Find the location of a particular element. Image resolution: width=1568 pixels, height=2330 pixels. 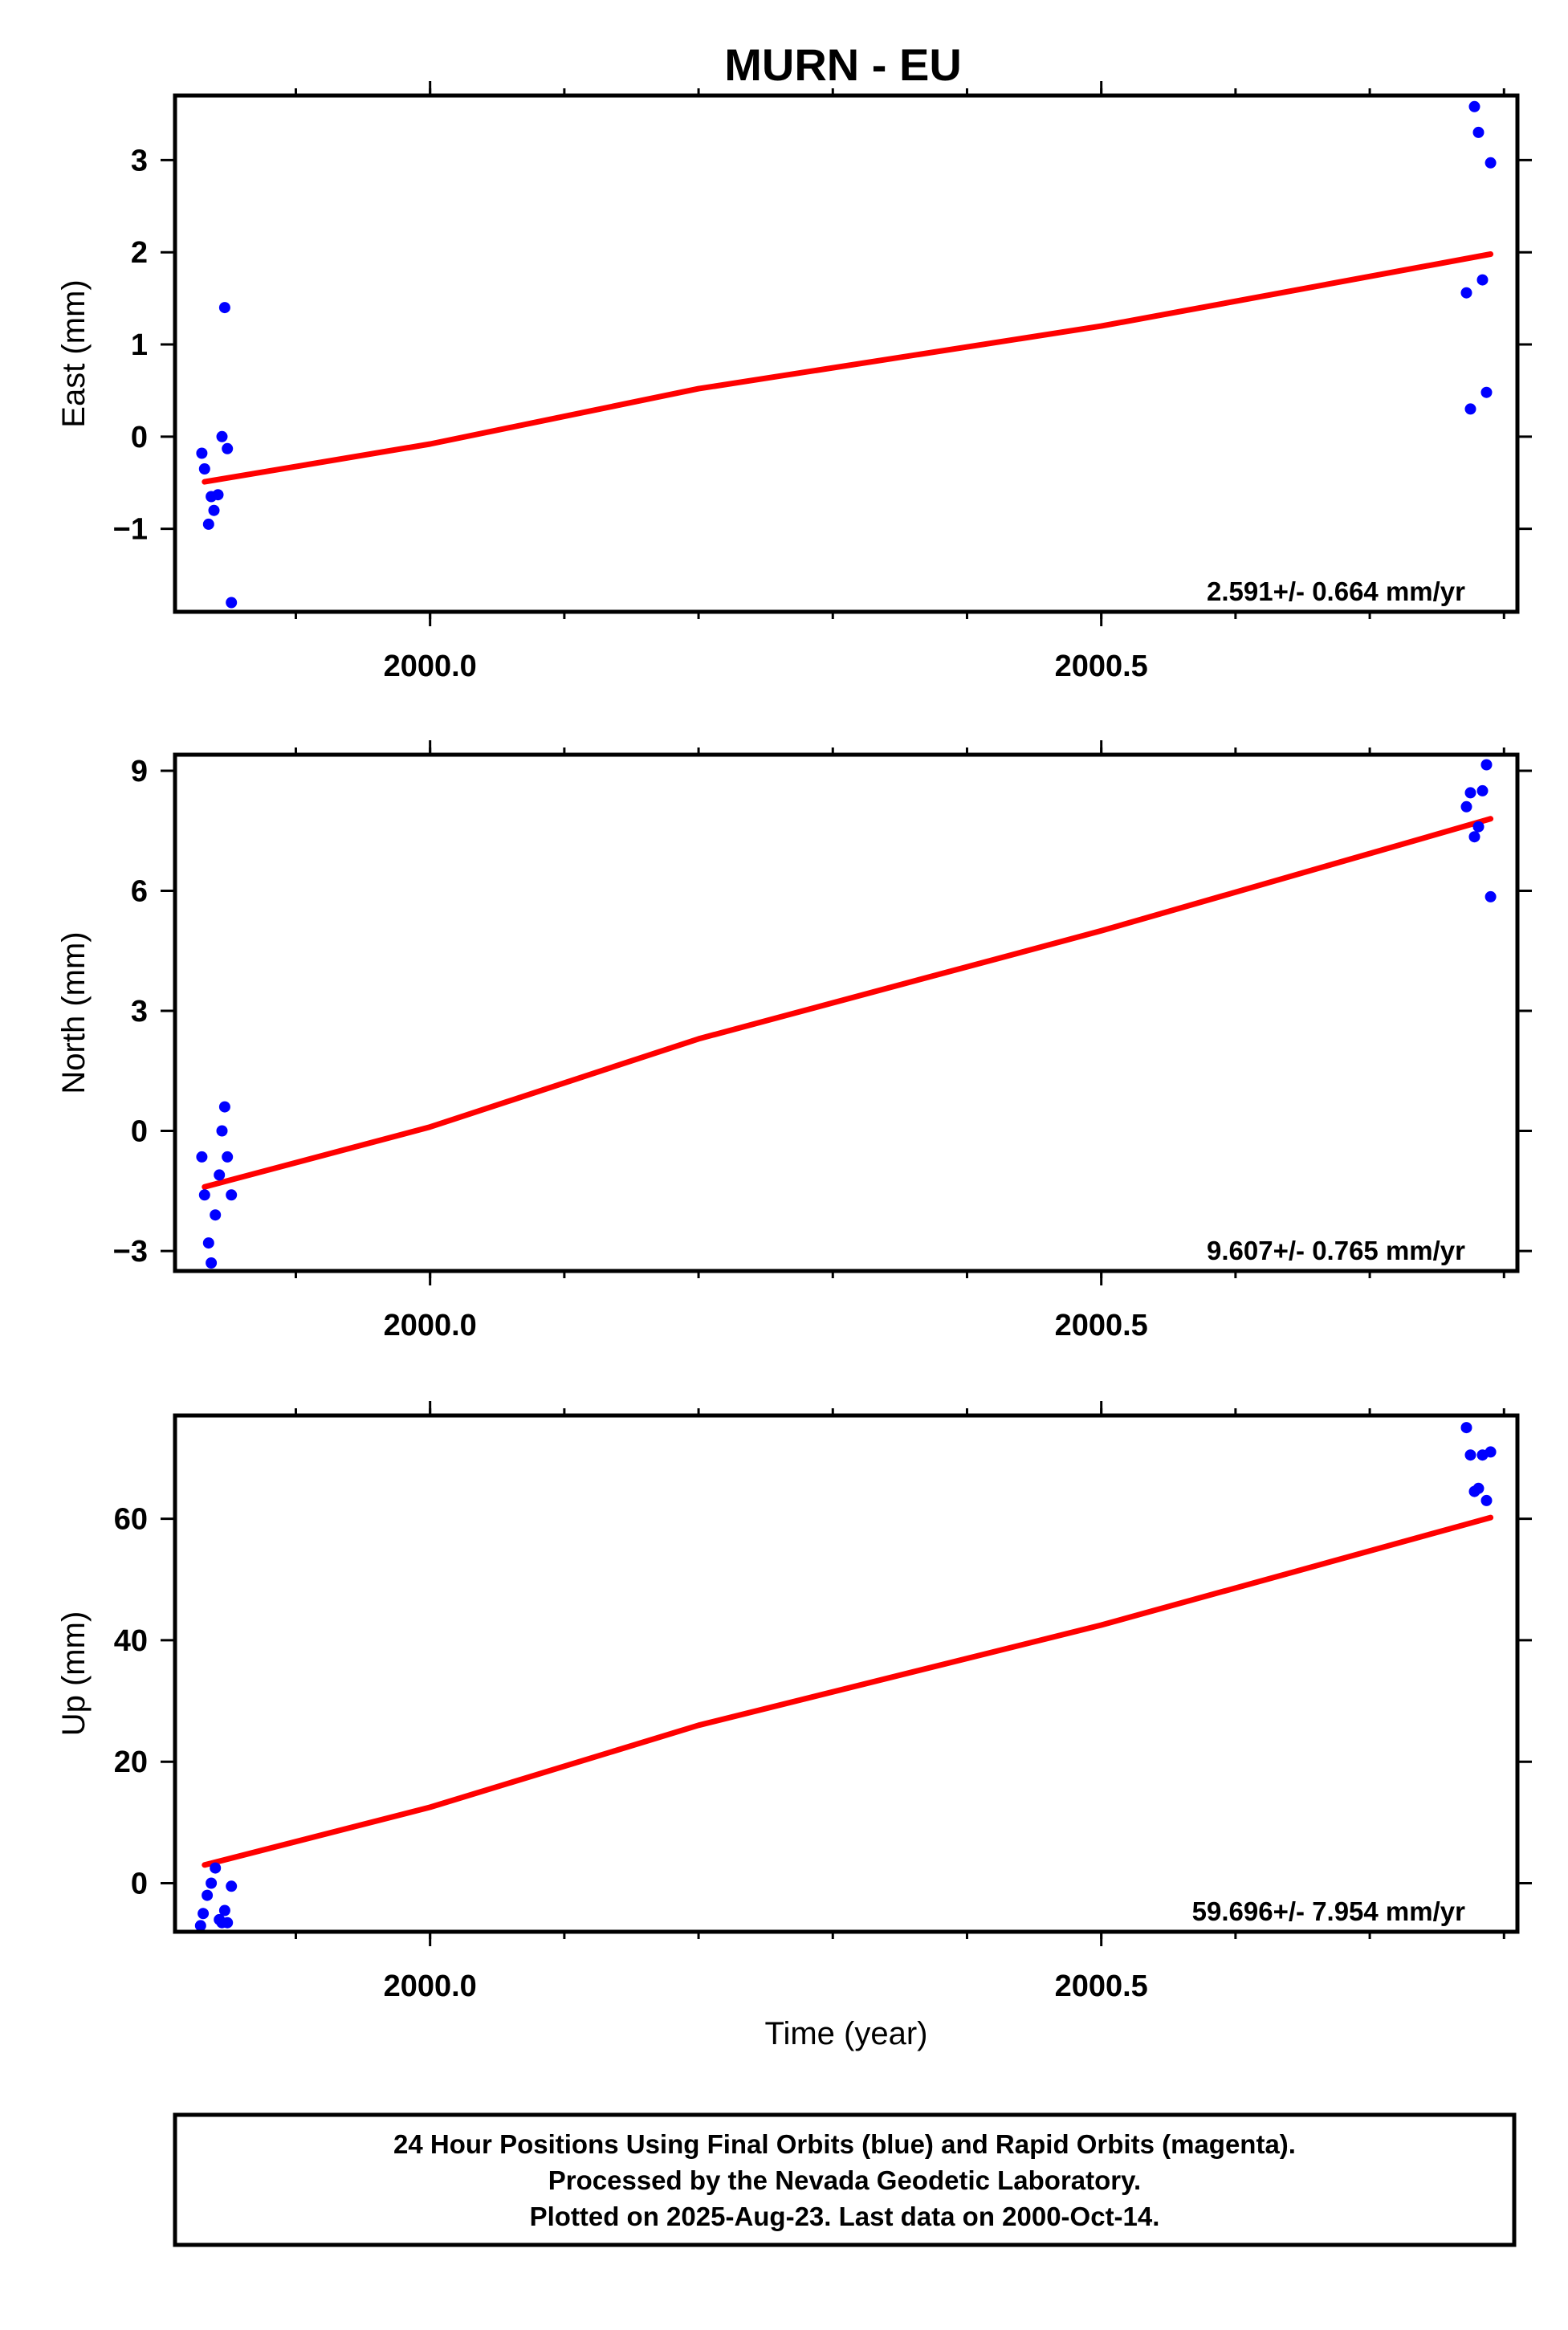

north-y-tick-label: 3 is located at coordinates (139, 1012).